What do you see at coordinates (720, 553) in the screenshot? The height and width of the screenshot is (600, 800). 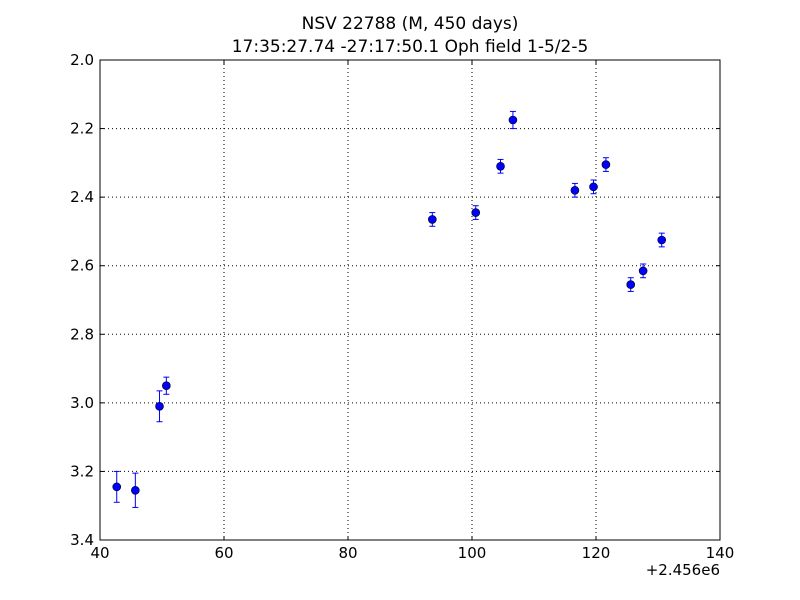 I see `x-tick-label: 140` at bounding box center [720, 553].